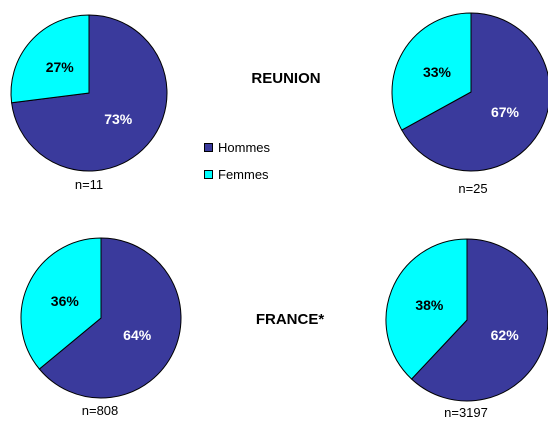 This screenshot has width=548, height=421. What do you see at coordinates (474, 92) in the screenshot?
I see `pie-2-slice-hommes` at bounding box center [474, 92].